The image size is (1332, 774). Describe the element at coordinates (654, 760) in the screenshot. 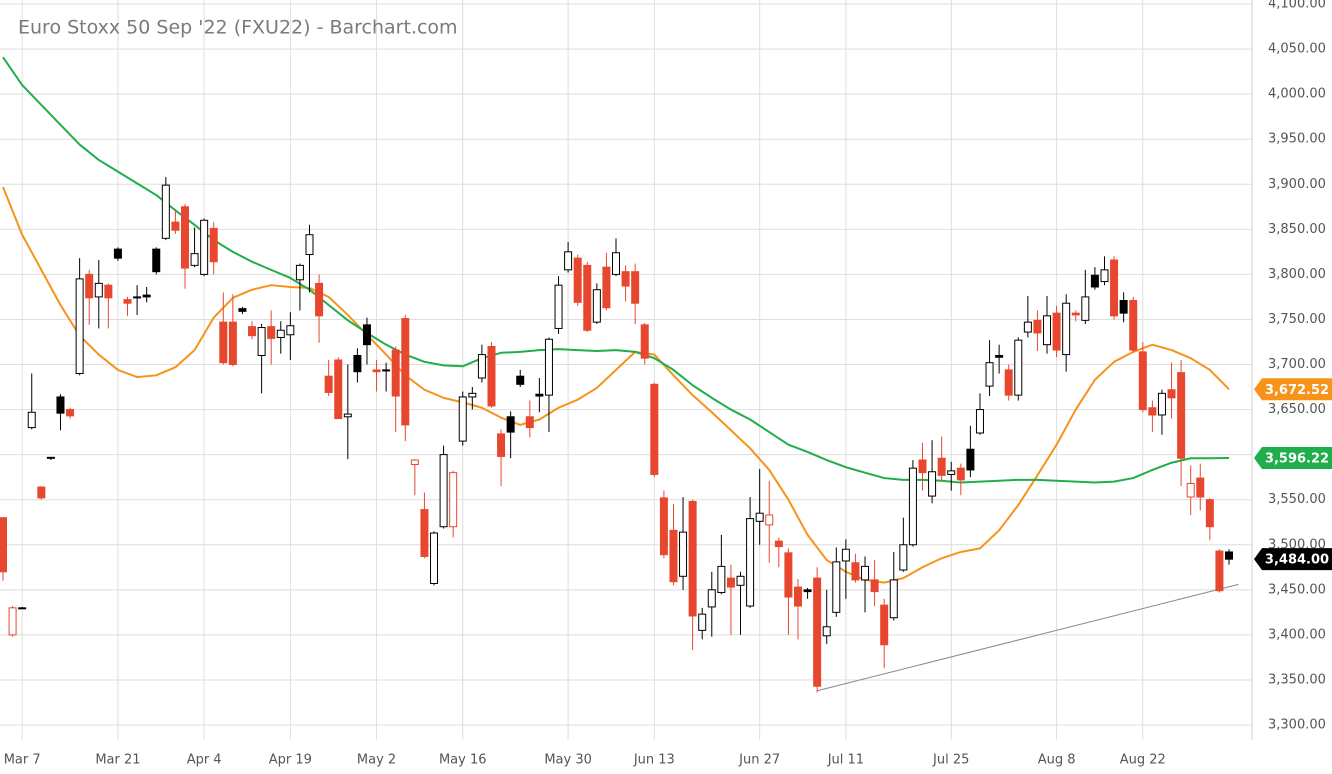

I see `x-tick-label: Jun 13` at that location.